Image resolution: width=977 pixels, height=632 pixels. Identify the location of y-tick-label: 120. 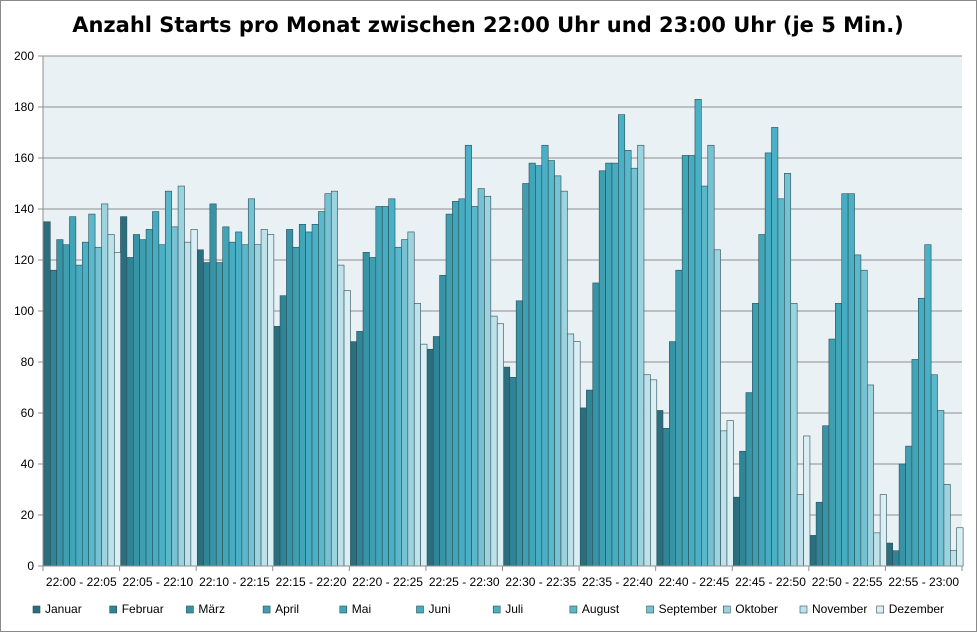
(24, 260).